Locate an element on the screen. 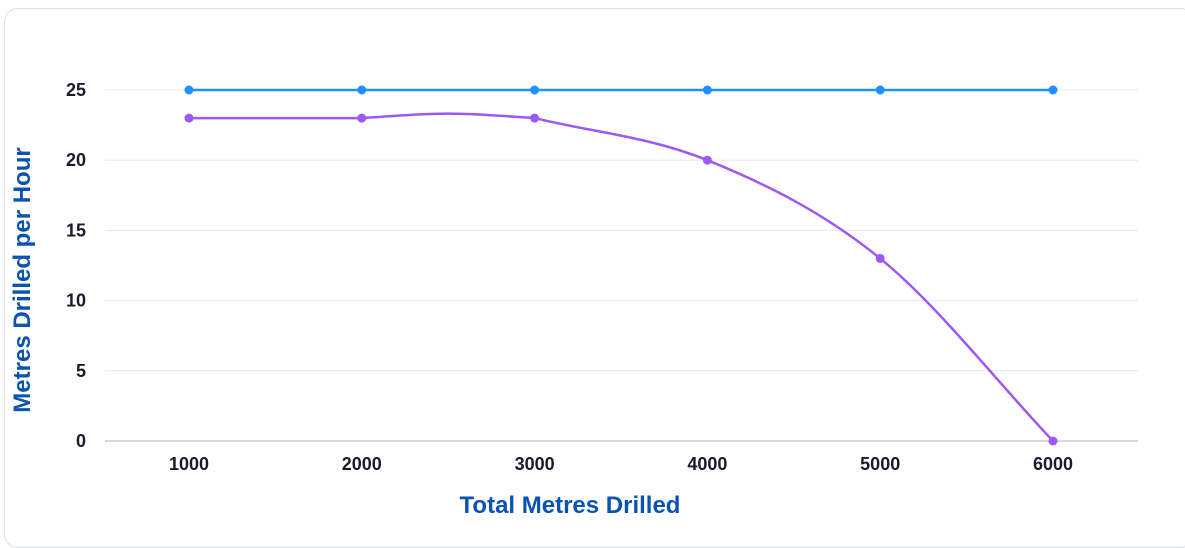 The height and width of the screenshot is (548, 1185). y-axis-ticks: 0 5 10 15 20 25 is located at coordinates (76, 265).